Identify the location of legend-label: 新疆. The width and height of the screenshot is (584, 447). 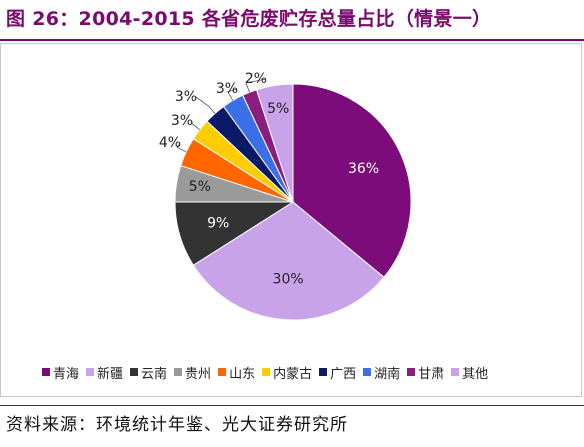
(110, 374).